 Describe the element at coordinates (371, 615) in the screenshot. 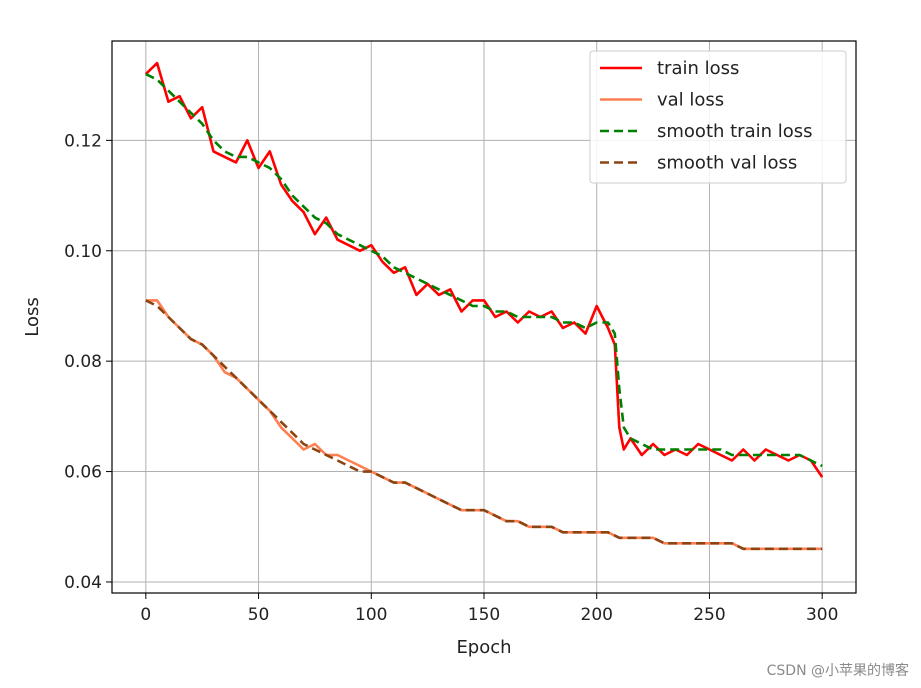

I see `x-tick-label: 100` at that location.